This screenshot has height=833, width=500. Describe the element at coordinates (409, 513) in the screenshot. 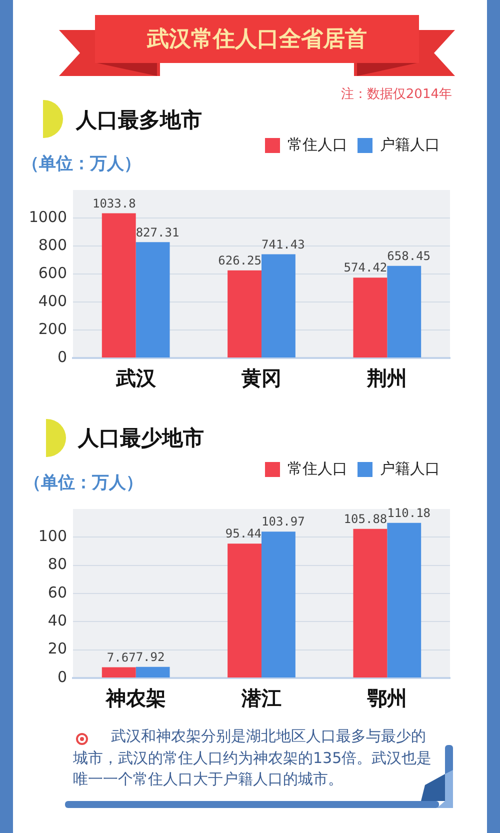

I see `data-label: 110.18` at that location.